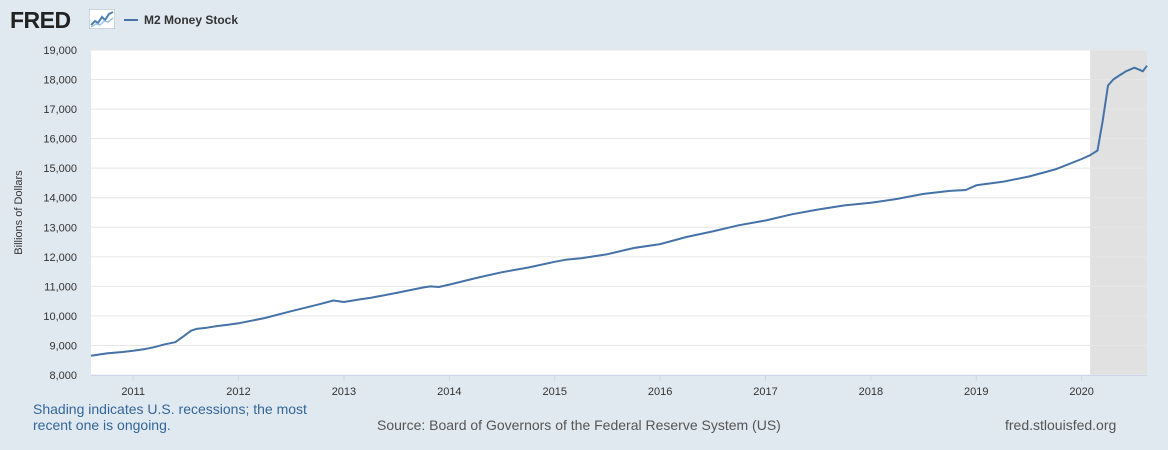 The height and width of the screenshot is (450, 1168). I want to click on x-tick-label: 2020, so click(1081, 392).